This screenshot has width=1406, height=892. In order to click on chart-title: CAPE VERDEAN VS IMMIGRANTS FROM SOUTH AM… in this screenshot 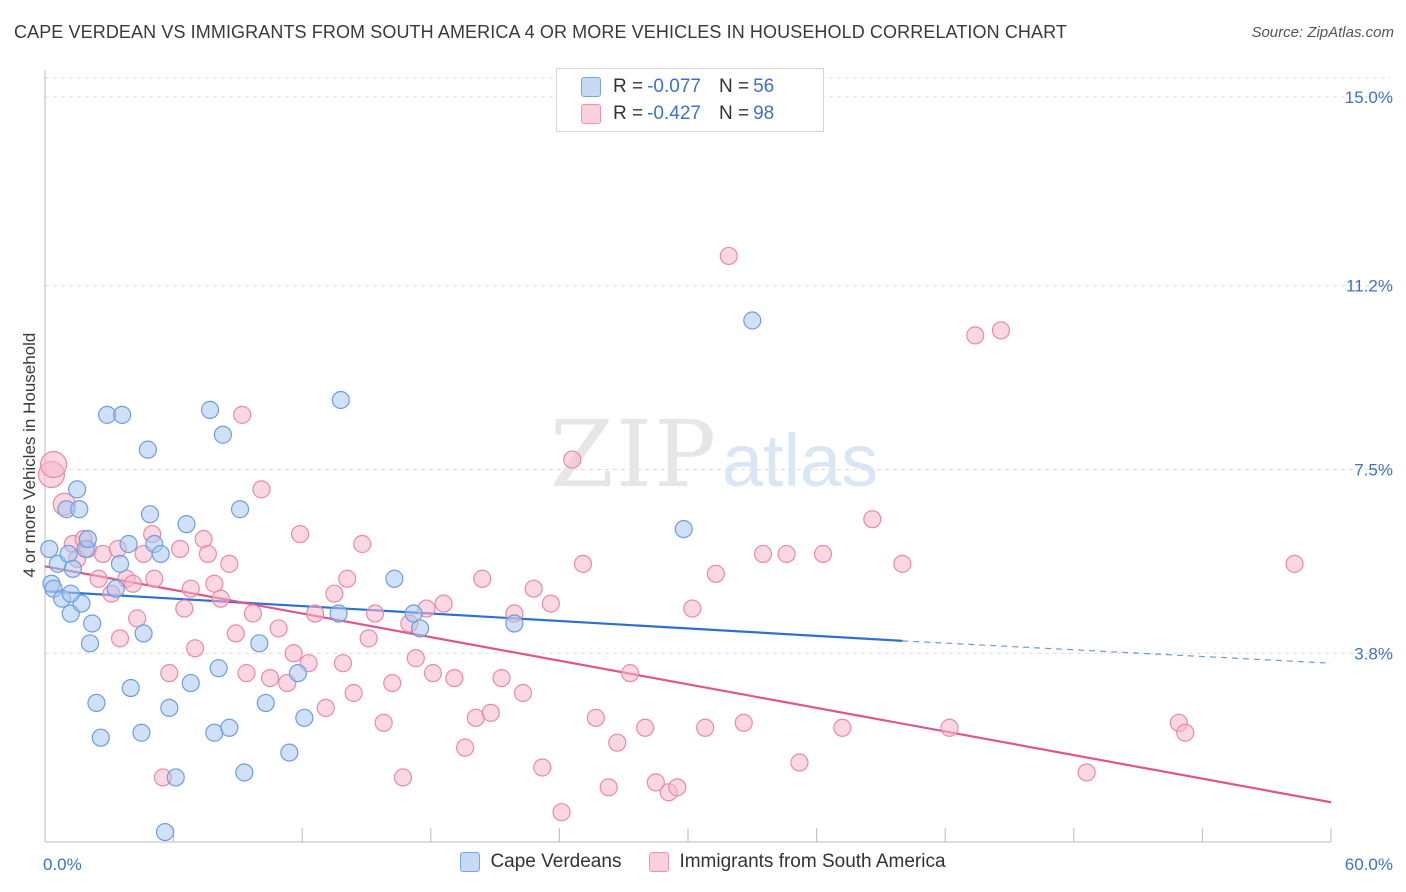, I will do `click(540, 32)`.